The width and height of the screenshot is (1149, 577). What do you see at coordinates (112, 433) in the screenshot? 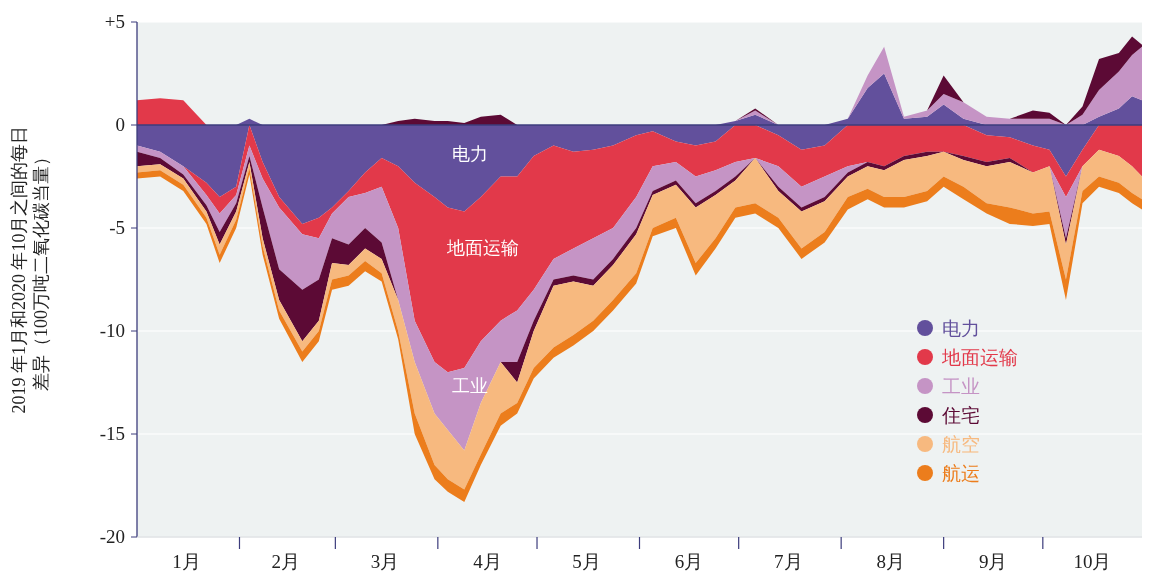
I see `y-tick-label: -15` at bounding box center [112, 433].